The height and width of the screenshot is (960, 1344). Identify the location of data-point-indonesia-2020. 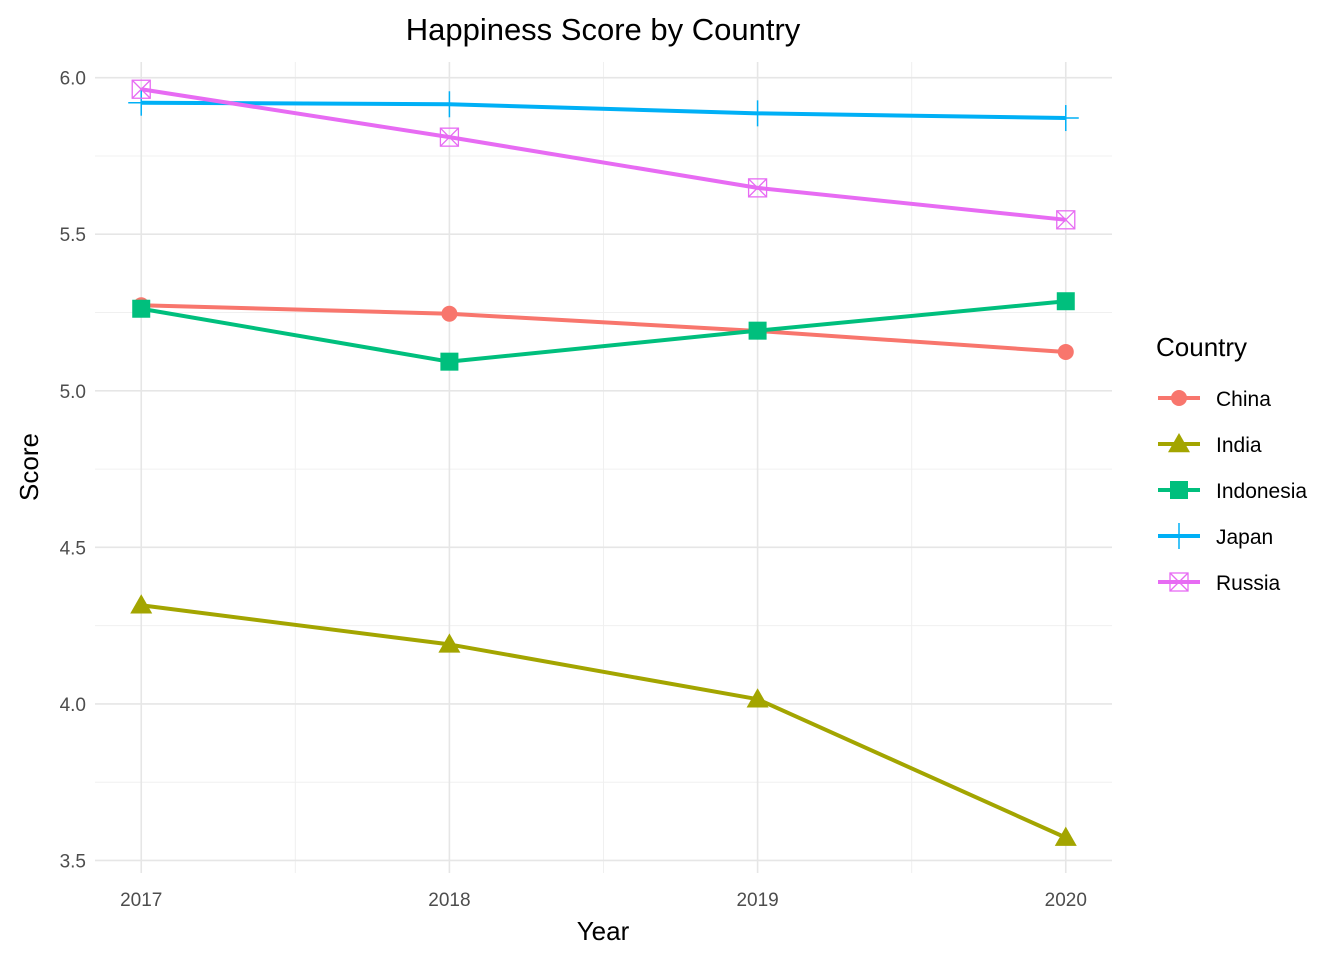
(1065, 301).